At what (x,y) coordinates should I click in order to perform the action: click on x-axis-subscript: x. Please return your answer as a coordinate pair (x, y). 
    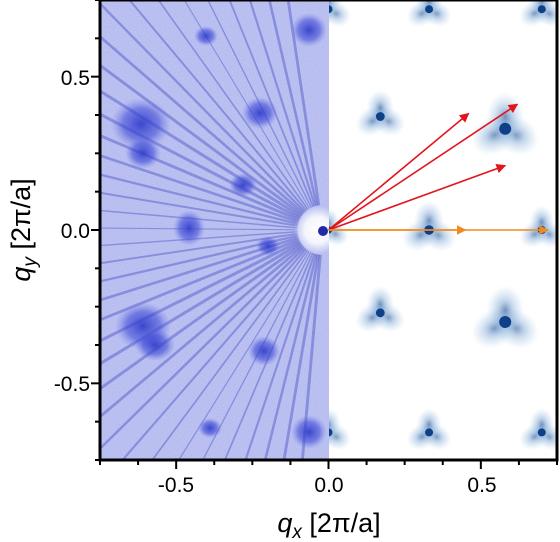
    Looking at the image, I should click on (297, 532).